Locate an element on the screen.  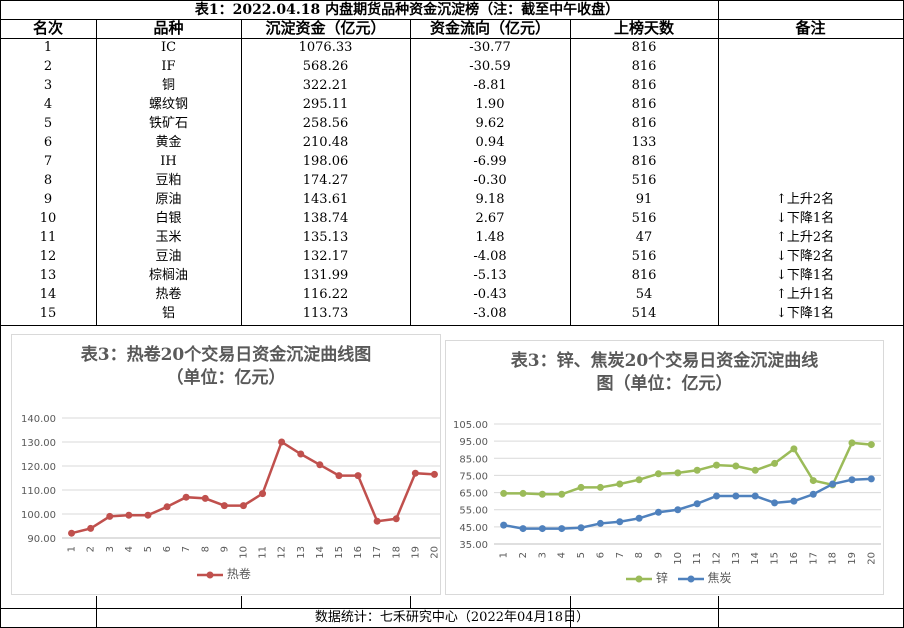
x-tick-label: 16 is located at coordinates (358, 552).